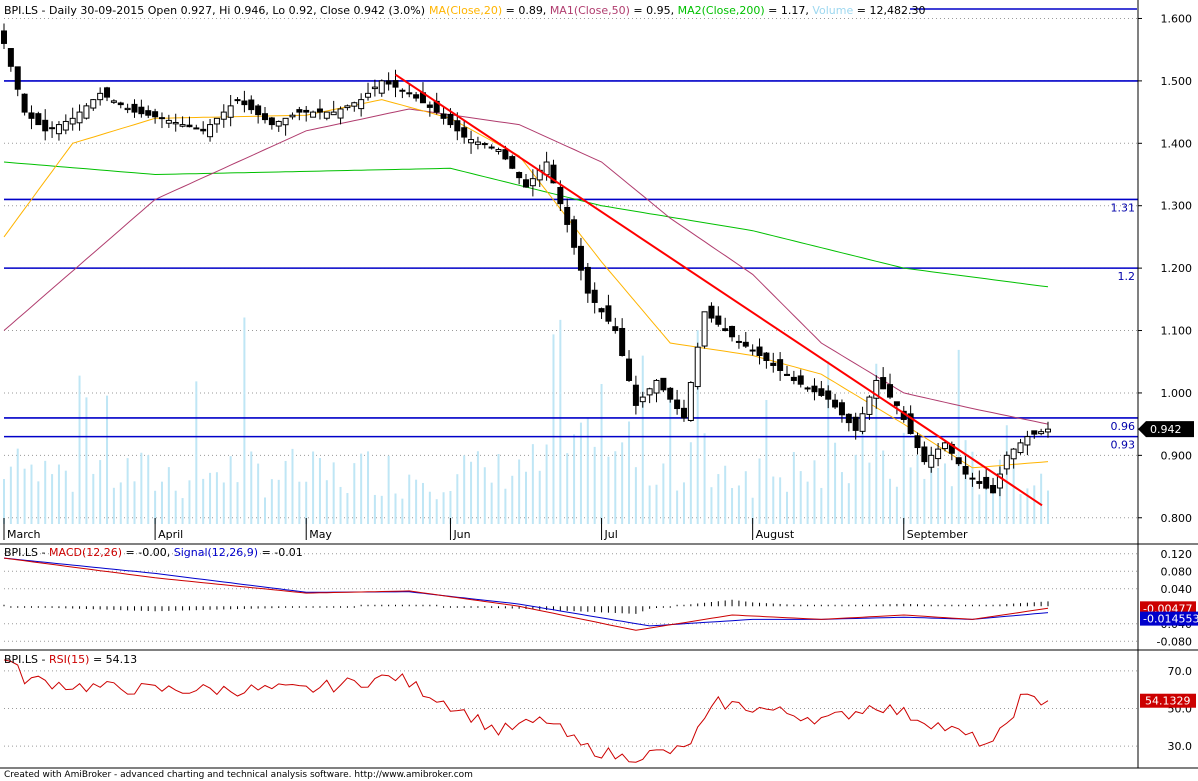 The image size is (1198, 781). Describe the element at coordinates (1177, 554) in the screenshot. I see `macd-y-tick-label: 0.120` at that location.